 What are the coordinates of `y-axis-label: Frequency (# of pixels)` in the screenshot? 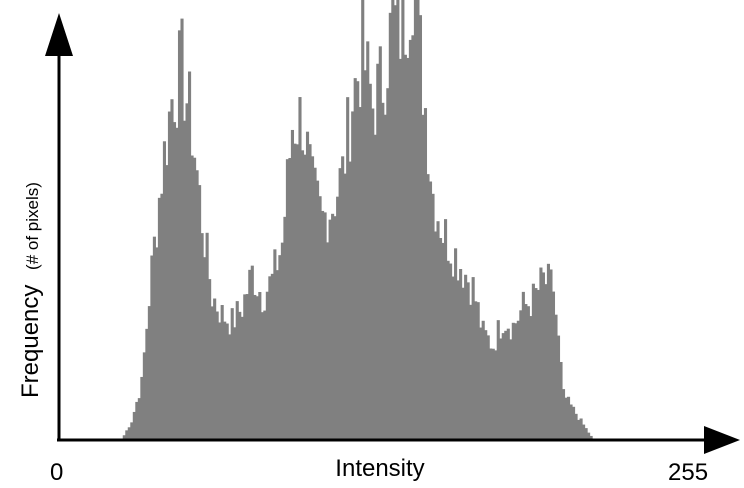 It's located at (30, 290).